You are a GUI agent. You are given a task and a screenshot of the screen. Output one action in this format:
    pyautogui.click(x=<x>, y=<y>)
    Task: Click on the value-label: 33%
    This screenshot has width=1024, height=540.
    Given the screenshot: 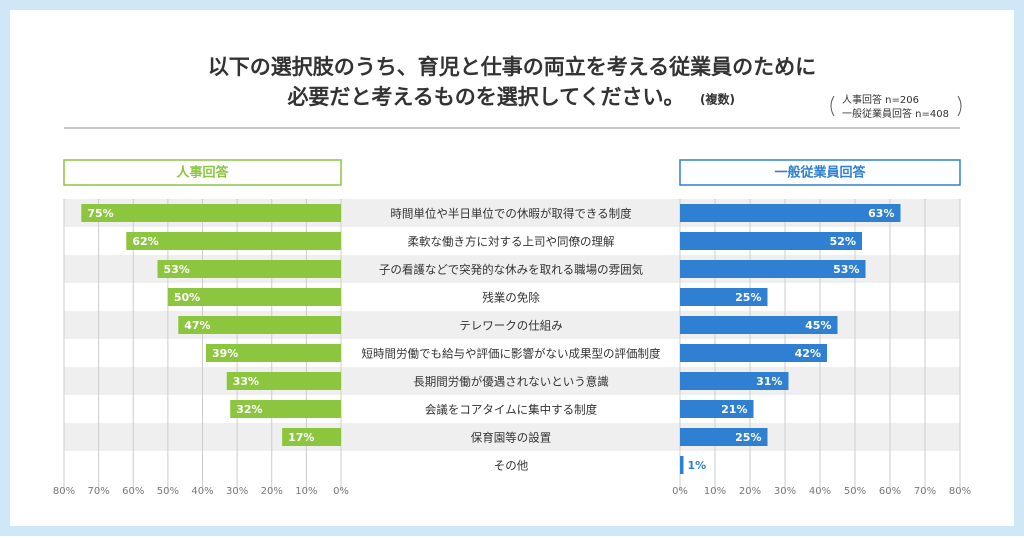 What is the action you would take?
    pyautogui.click(x=246, y=381)
    